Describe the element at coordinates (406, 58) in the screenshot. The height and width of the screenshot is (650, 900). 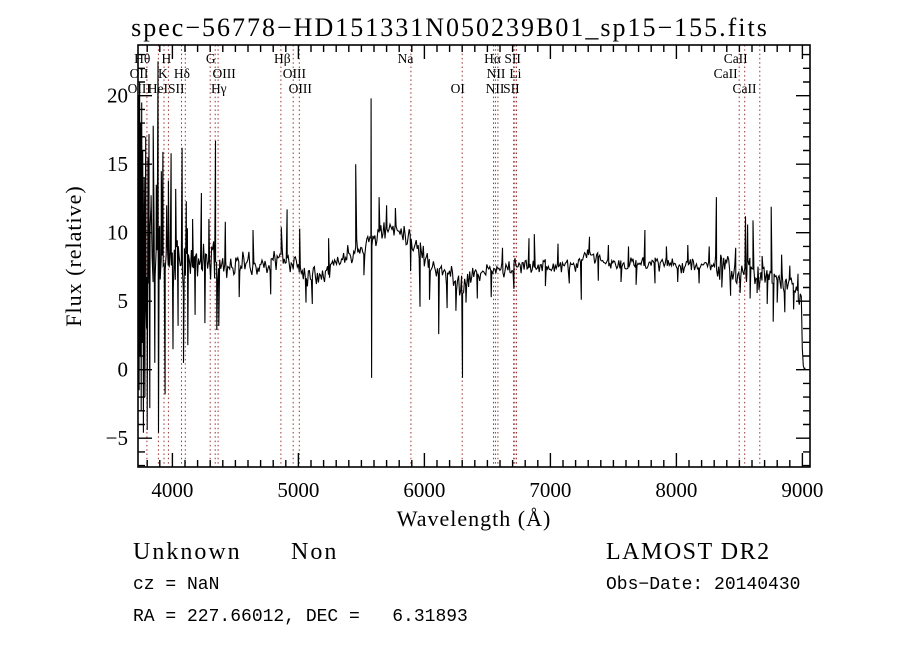
I see `spectral-line-label: Na` at that location.